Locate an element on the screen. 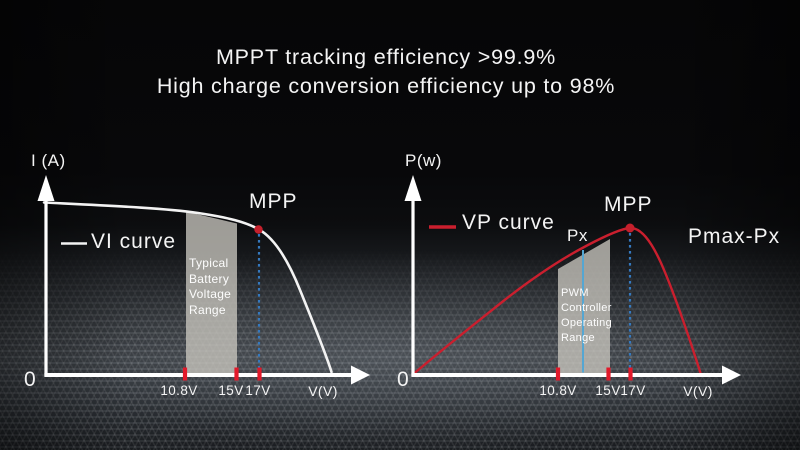 This screenshot has width=800, height=450. tick-10-8v-left is located at coordinates (185, 374).